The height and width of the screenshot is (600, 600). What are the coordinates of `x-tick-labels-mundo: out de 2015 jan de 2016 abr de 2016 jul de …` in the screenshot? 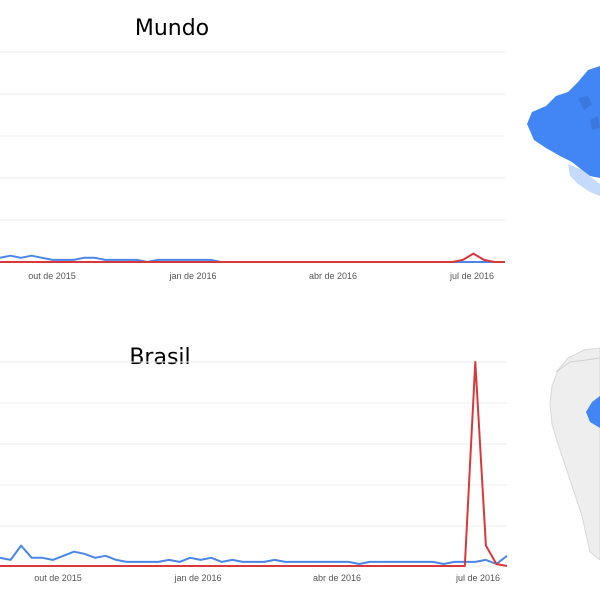 It's located at (261, 276).